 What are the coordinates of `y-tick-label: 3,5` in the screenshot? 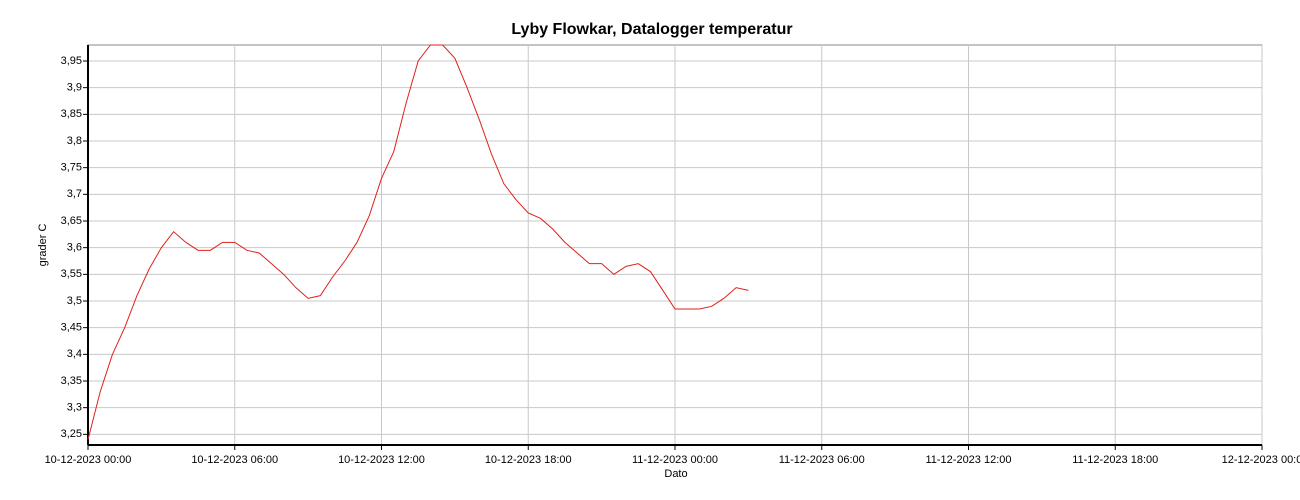 It's located at (74, 301).